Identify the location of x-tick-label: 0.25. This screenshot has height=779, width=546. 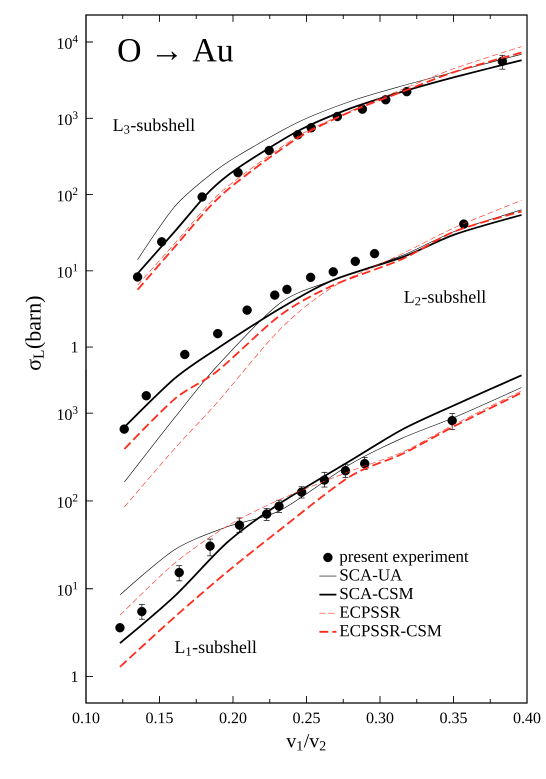
(306, 718).